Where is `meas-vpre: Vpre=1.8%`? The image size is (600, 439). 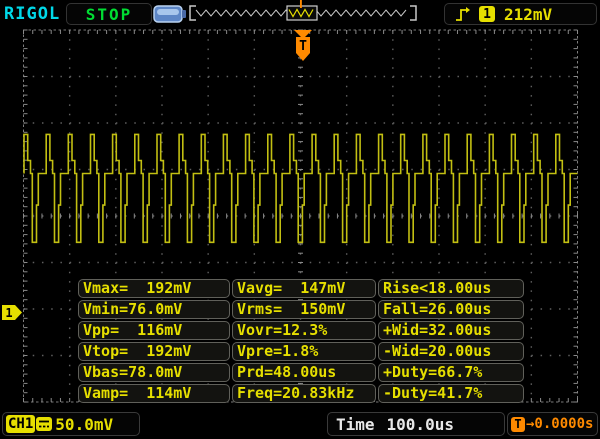
meas-vpre: Vpre=1.8% is located at coordinates (304, 351).